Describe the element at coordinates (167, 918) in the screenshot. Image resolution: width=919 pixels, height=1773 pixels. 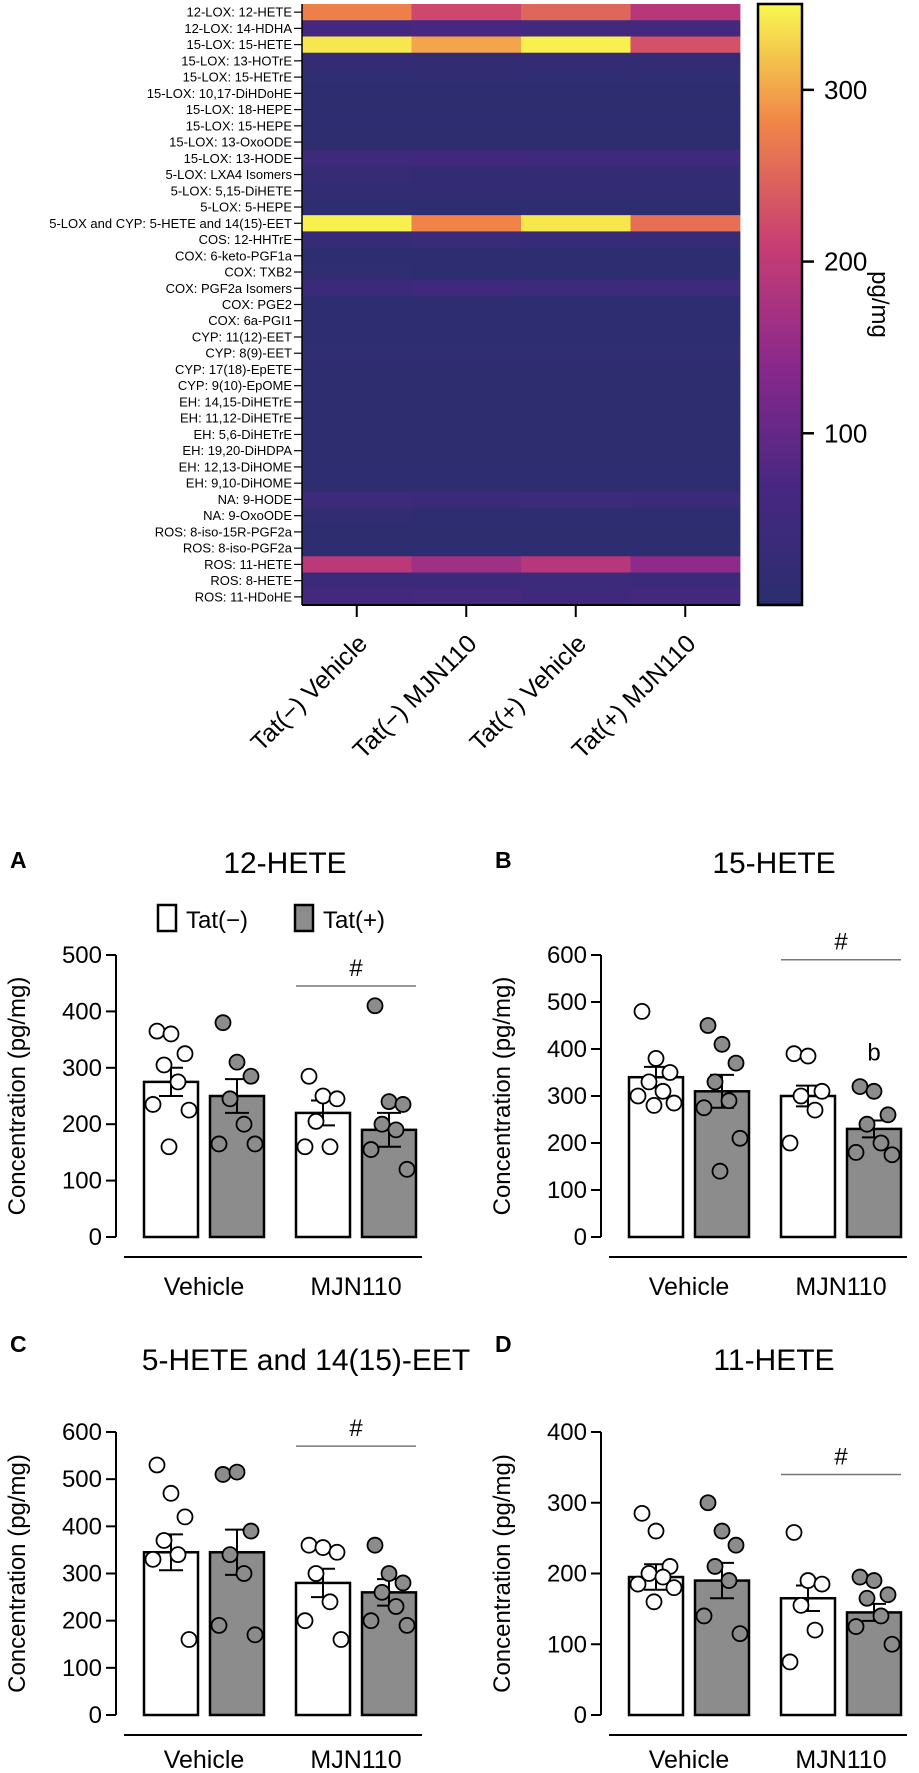
I see `legend-swatch-tat-neg` at that location.